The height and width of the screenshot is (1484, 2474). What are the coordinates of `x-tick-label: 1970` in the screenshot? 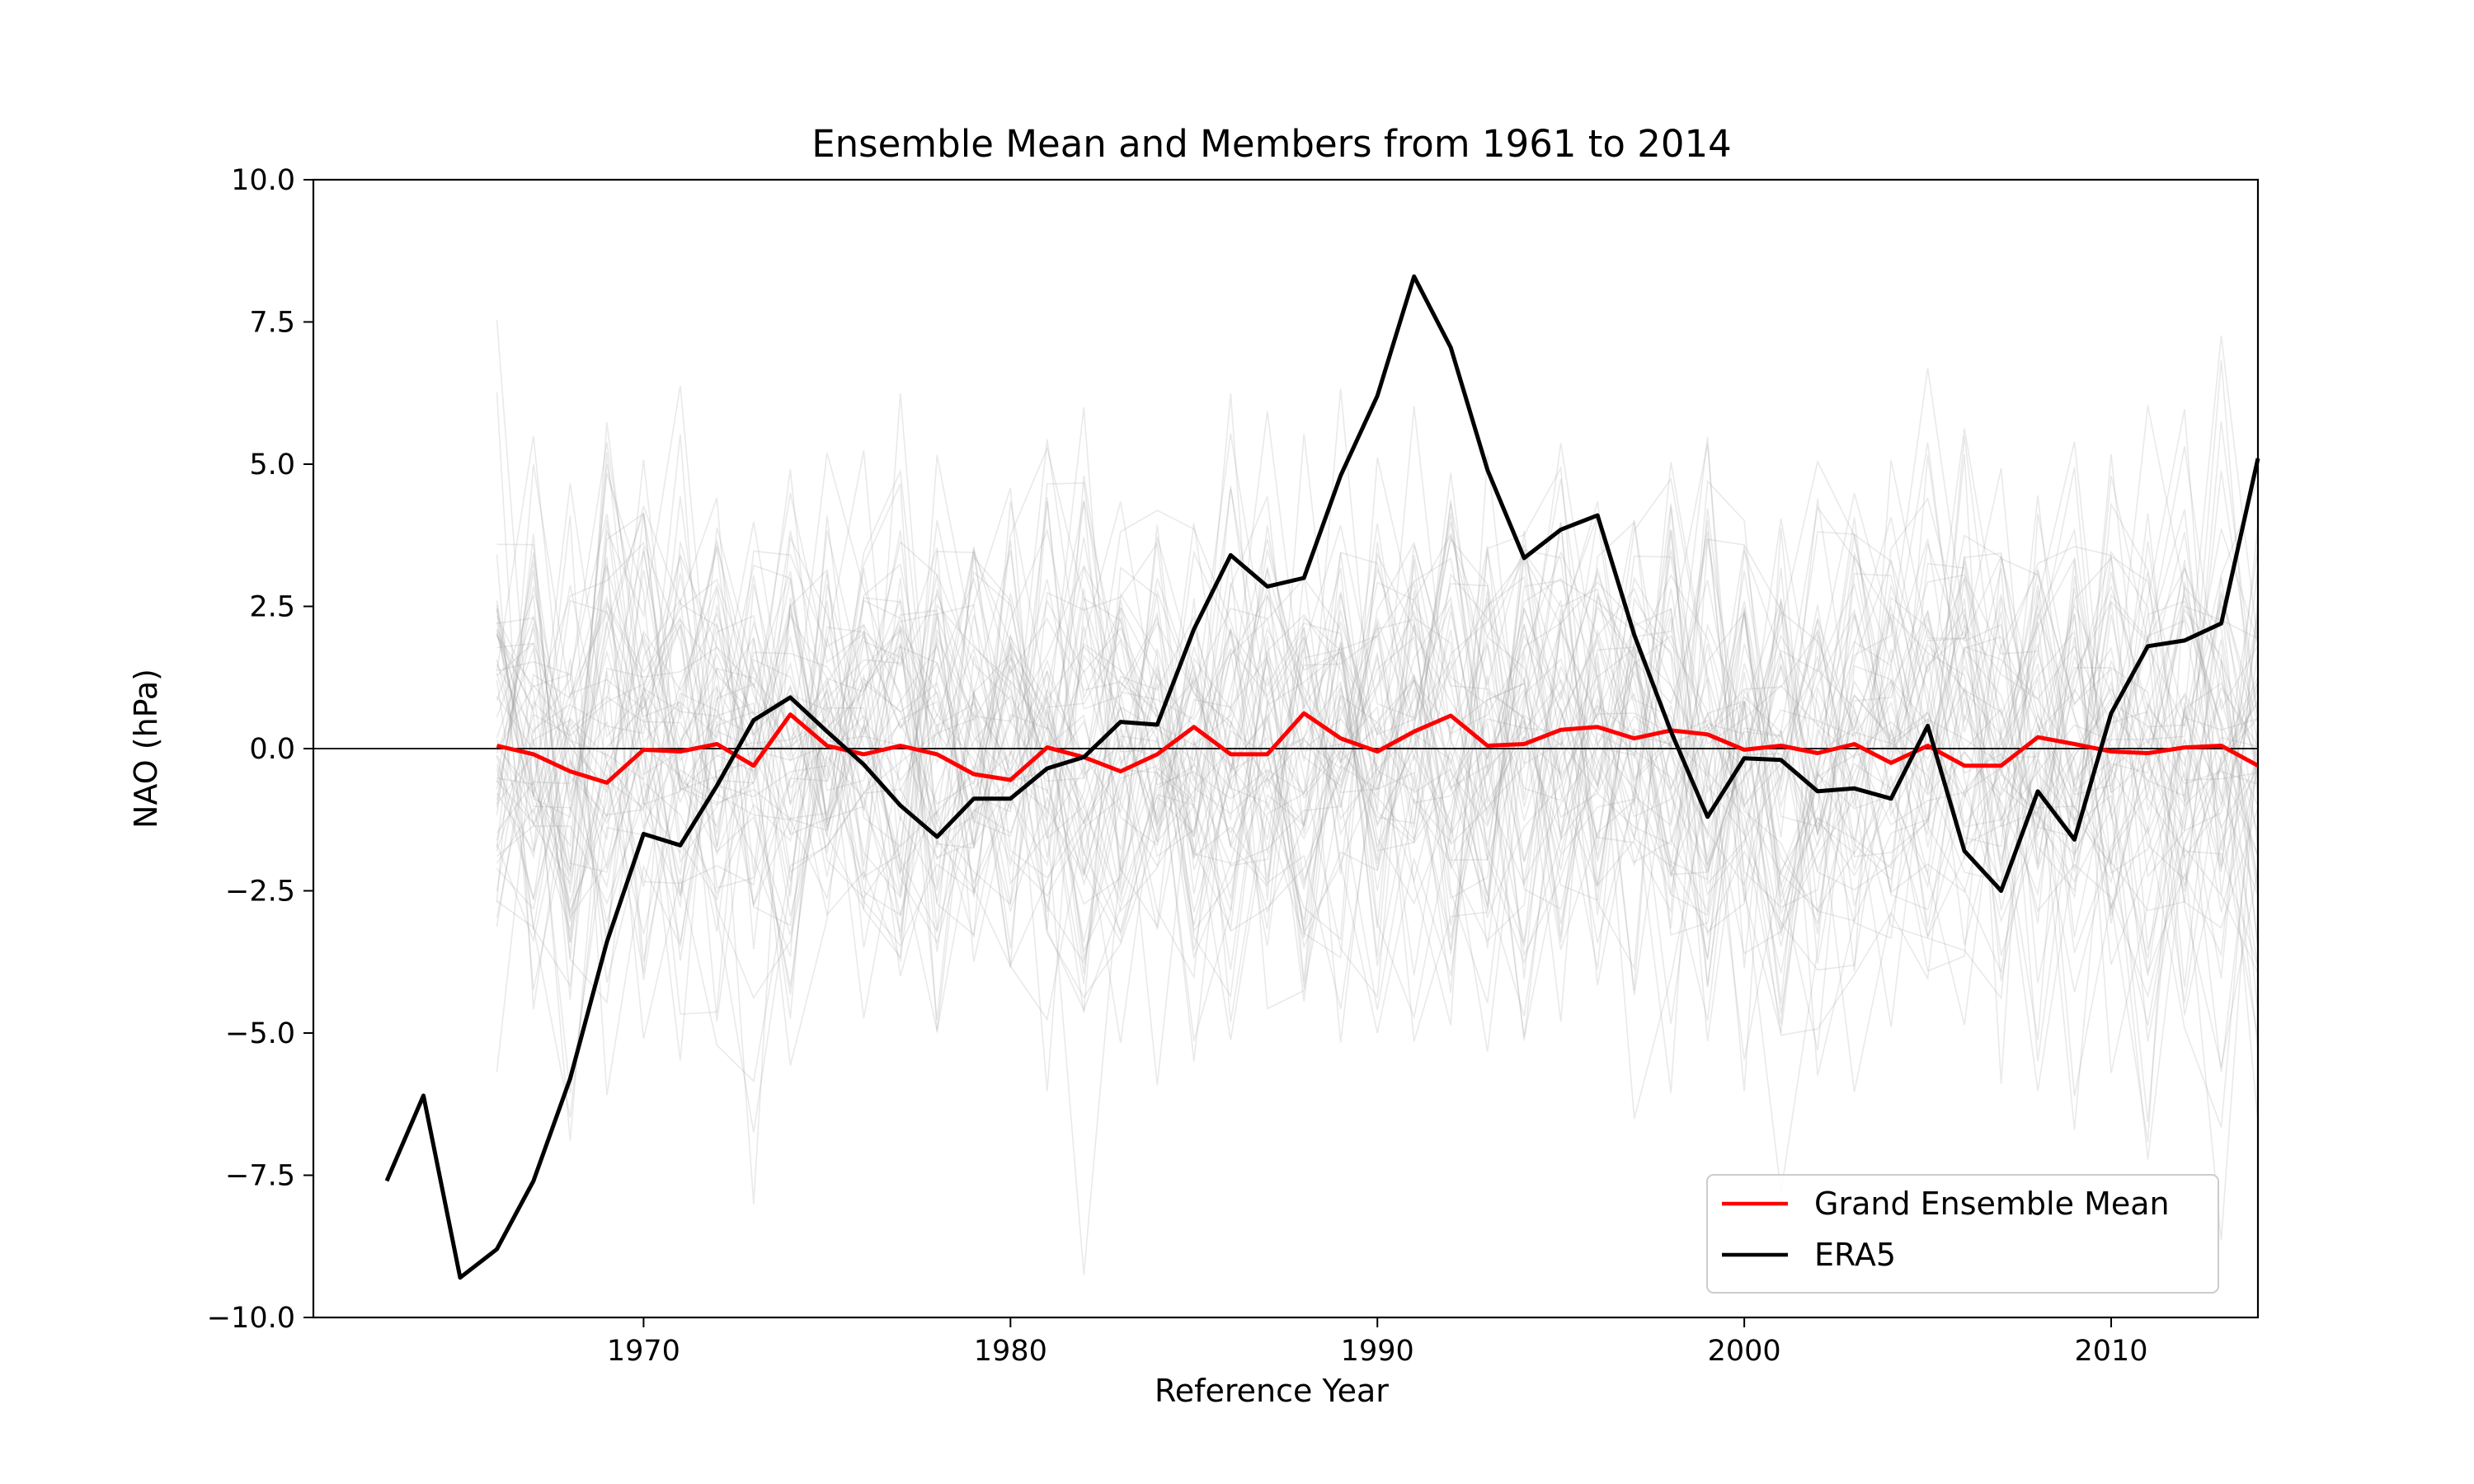 It's located at (643, 1351).